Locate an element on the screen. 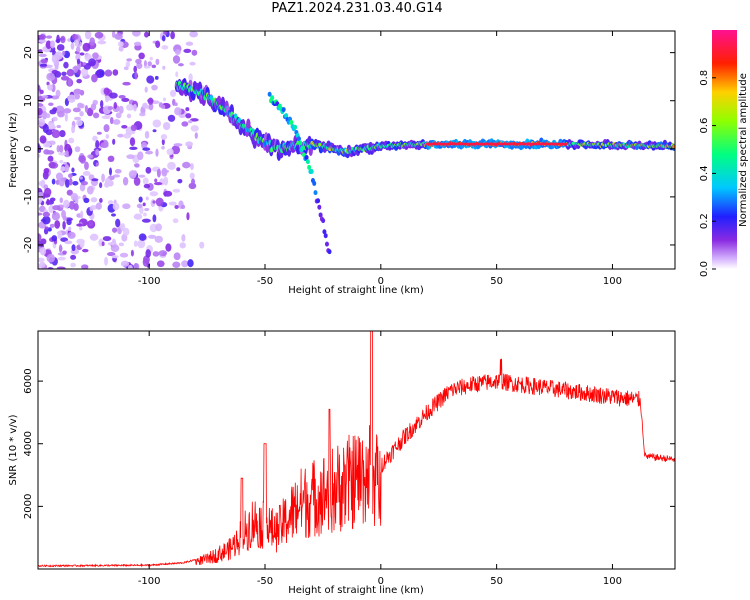 The width and height of the screenshot is (750, 600). spectrogram-y-tick-label: -10 is located at coordinates (28, 197).